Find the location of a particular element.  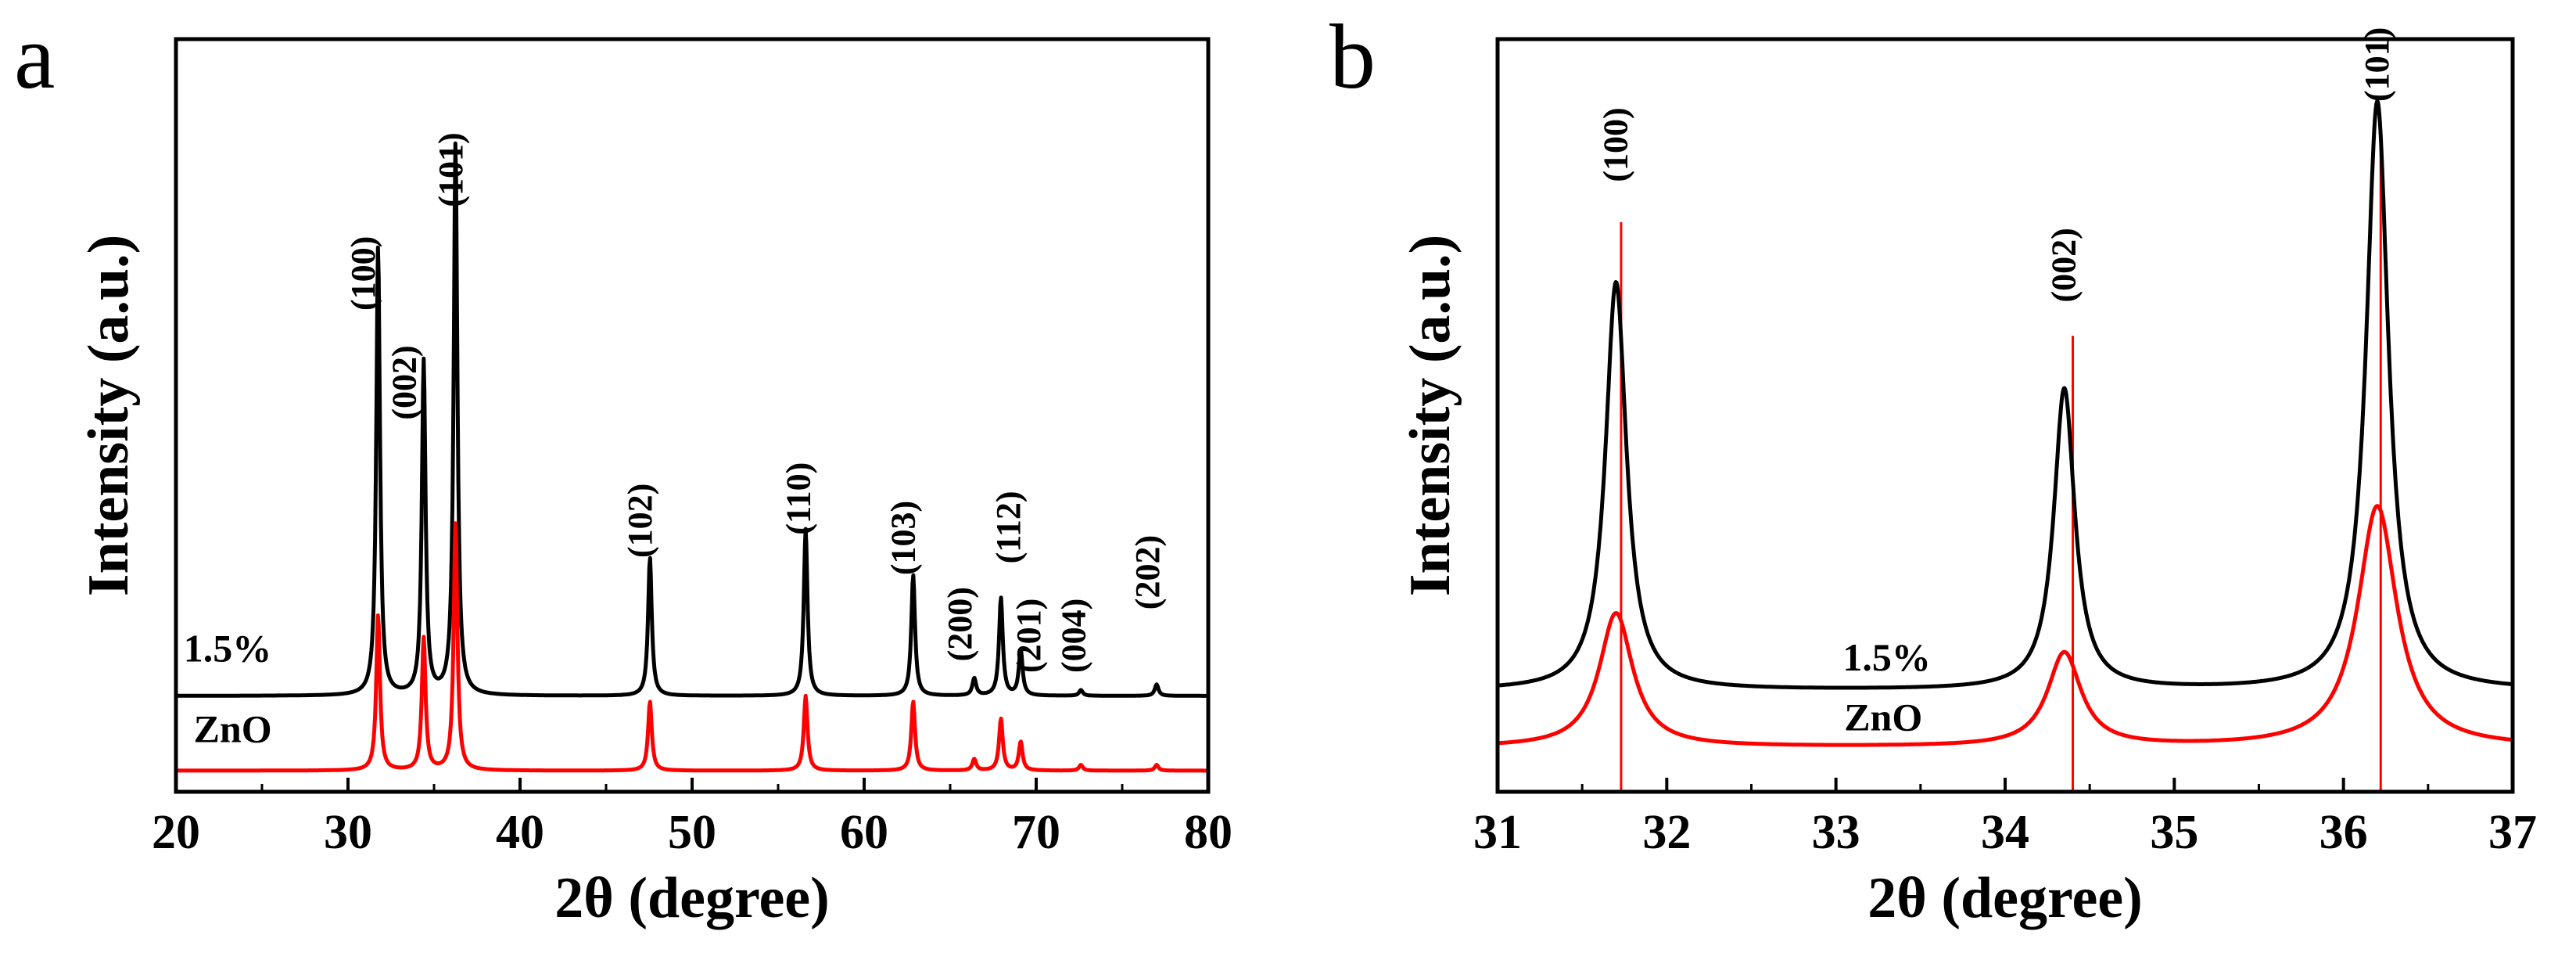

x-tick-label: 30 is located at coordinates (348, 832).